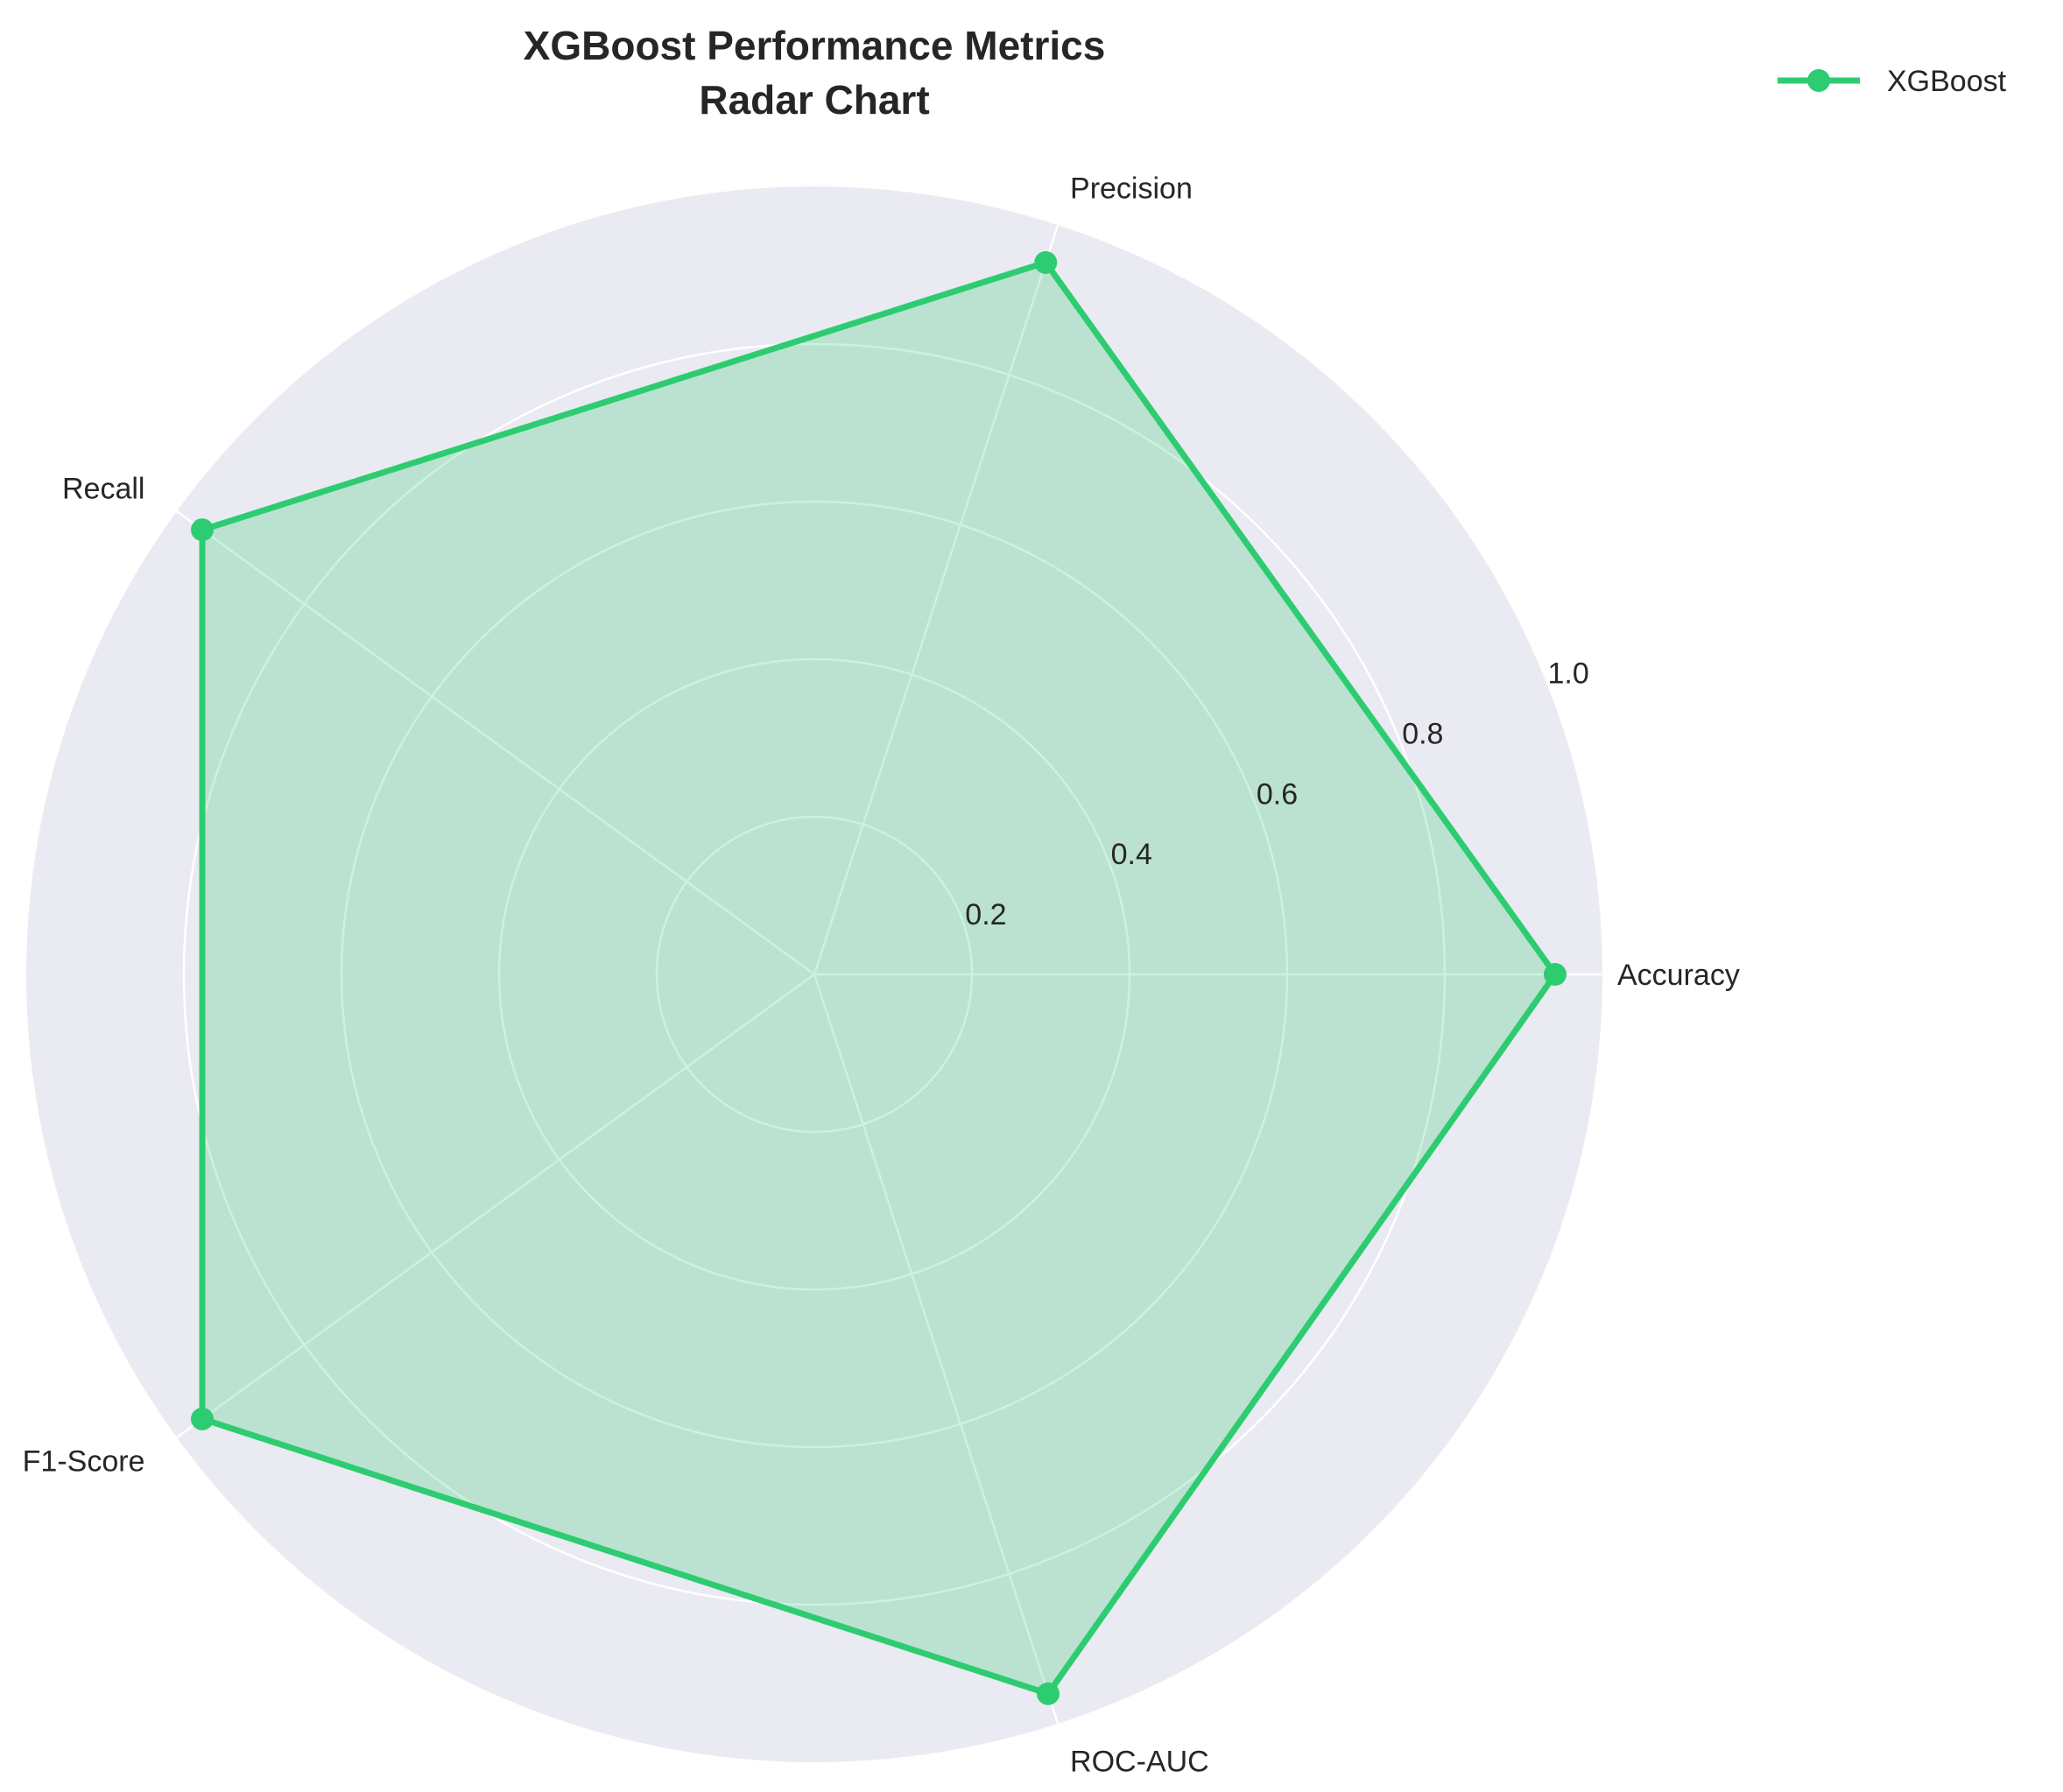 This screenshot has width=2063, height=1792. I want to click on radial-tick-label: 0.8, so click(1422, 733).